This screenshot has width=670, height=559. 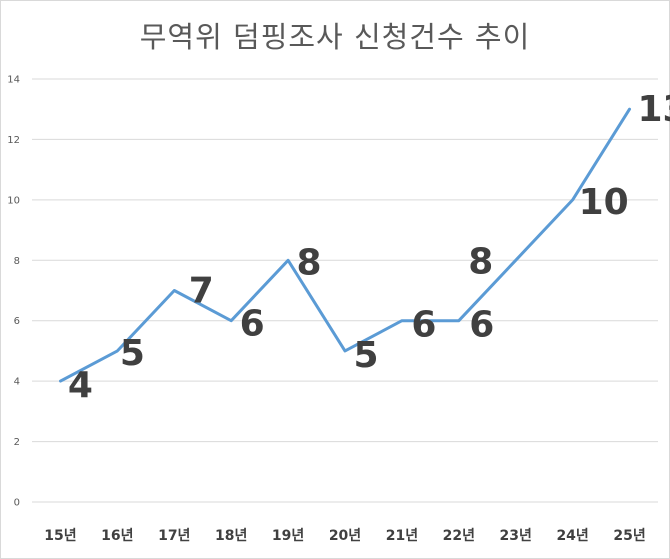 I want to click on y-tick-label: 0, so click(x=17, y=503).